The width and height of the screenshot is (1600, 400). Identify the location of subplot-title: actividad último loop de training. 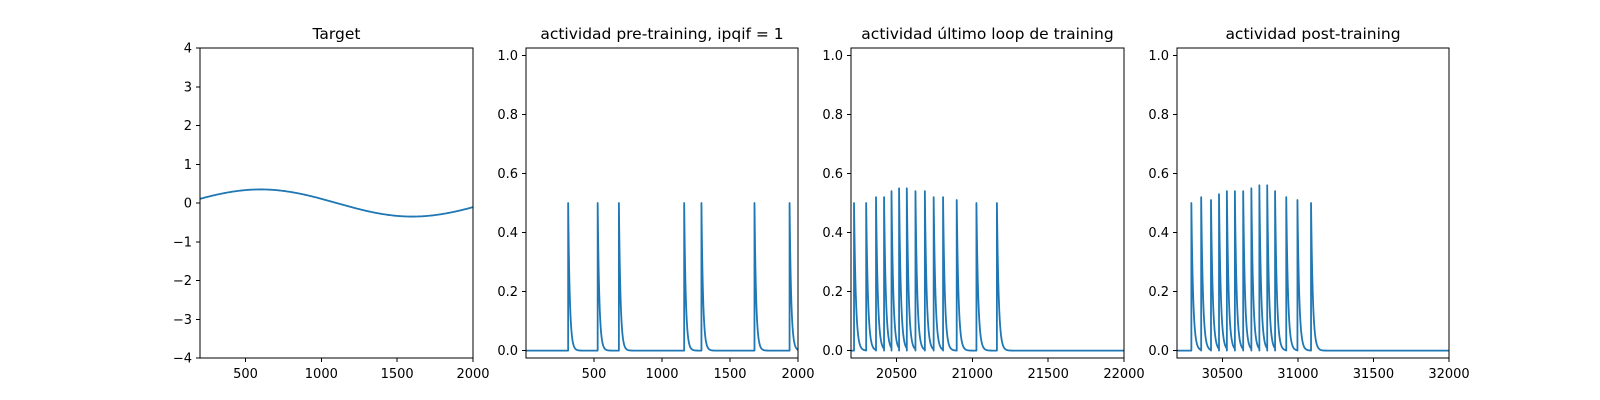
(987, 34).